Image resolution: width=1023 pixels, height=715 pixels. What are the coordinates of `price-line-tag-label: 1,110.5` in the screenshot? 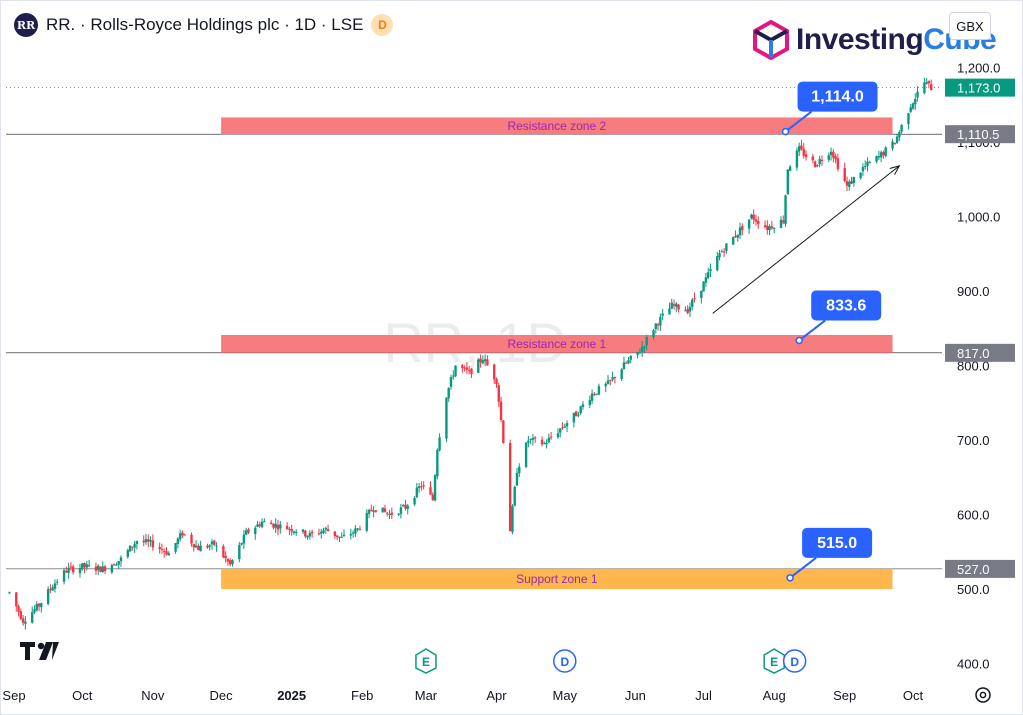 It's located at (978, 134).